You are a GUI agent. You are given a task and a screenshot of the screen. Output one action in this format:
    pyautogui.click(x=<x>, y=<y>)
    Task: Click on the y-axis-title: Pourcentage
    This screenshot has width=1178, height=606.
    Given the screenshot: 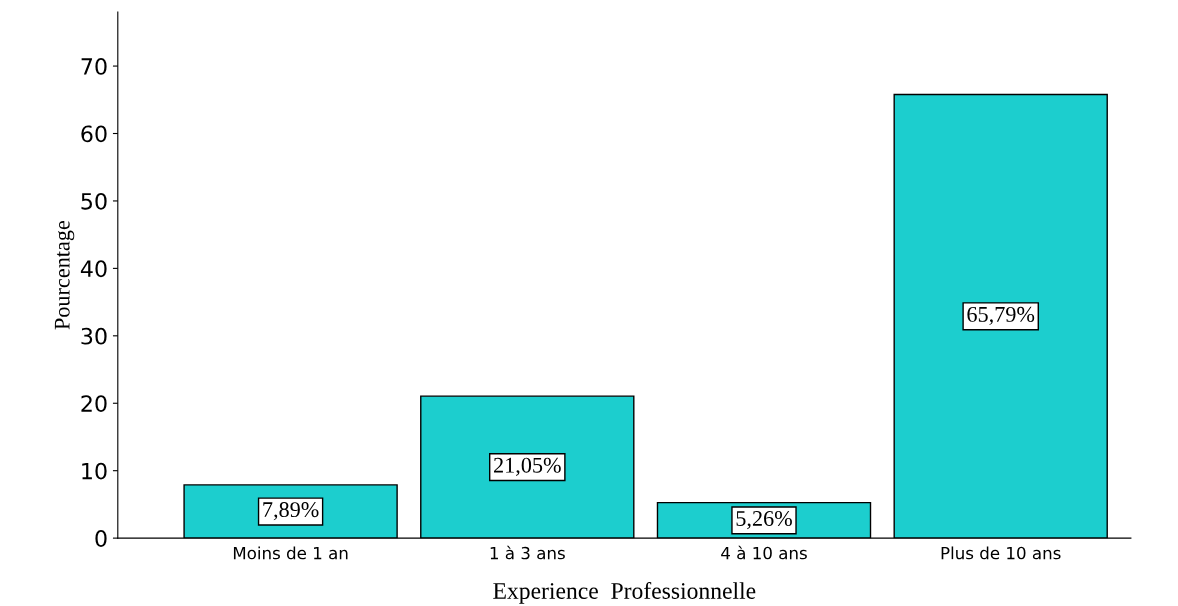 What is the action you would take?
    pyautogui.click(x=64, y=275)
    